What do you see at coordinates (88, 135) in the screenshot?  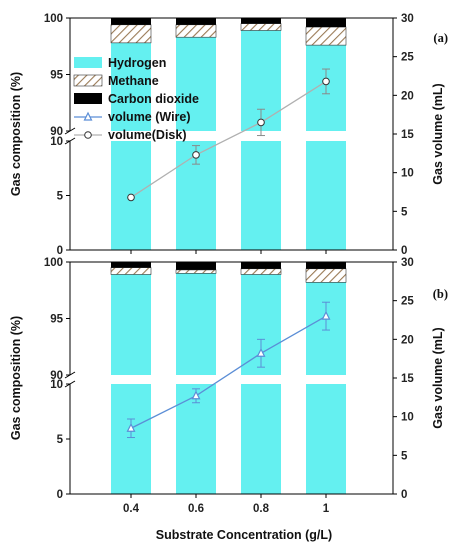 I see `legend-marker-circle` at bounding box center [88, 135].